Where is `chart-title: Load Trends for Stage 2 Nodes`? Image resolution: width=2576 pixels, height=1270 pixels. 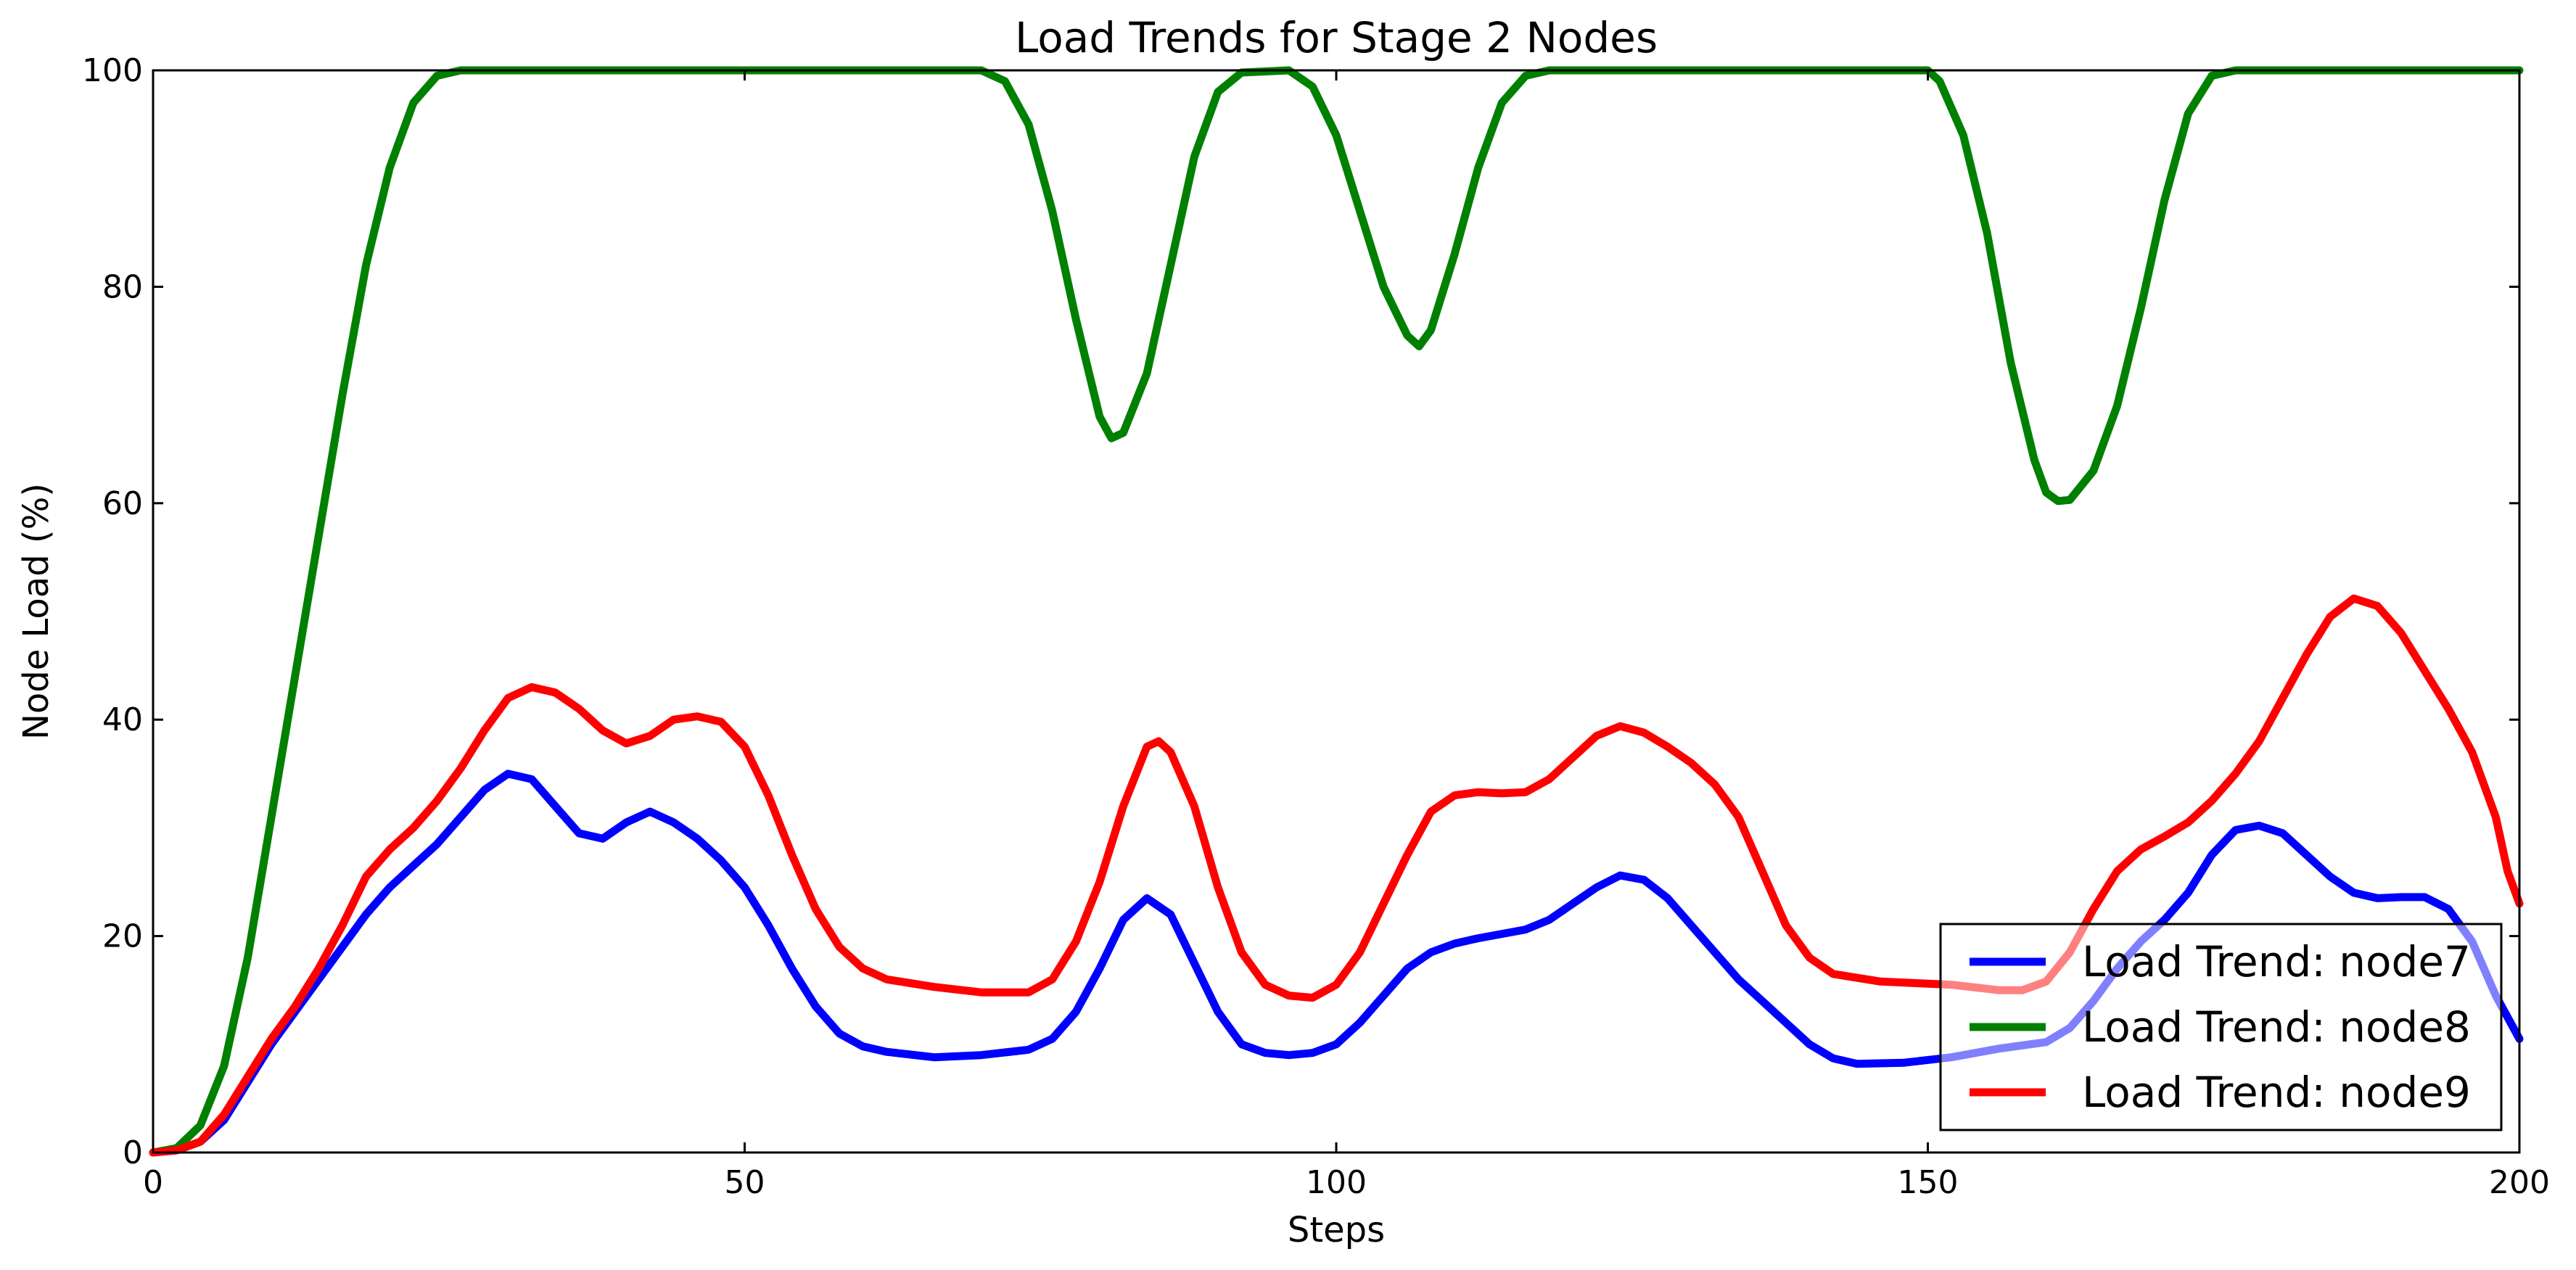 chart-title: Load Trends for Stage 2 Nodes is located at coordinates (1336, 37).